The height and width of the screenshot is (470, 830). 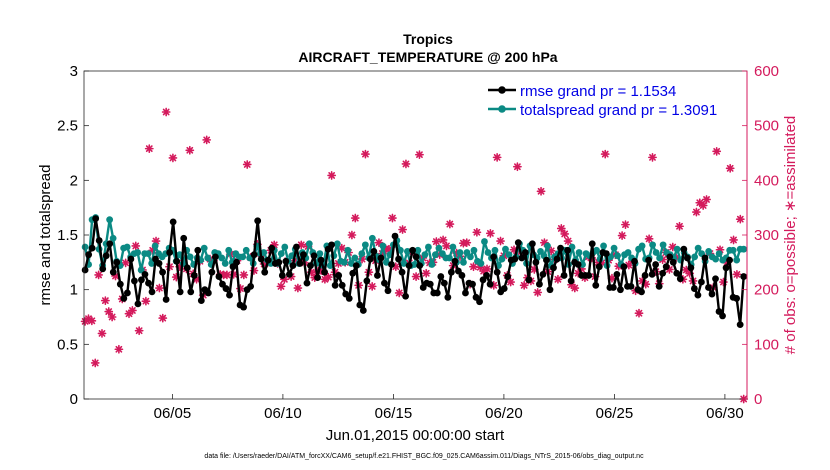 I want to click on legend-marker-rmse, so click(x=502, y=90).